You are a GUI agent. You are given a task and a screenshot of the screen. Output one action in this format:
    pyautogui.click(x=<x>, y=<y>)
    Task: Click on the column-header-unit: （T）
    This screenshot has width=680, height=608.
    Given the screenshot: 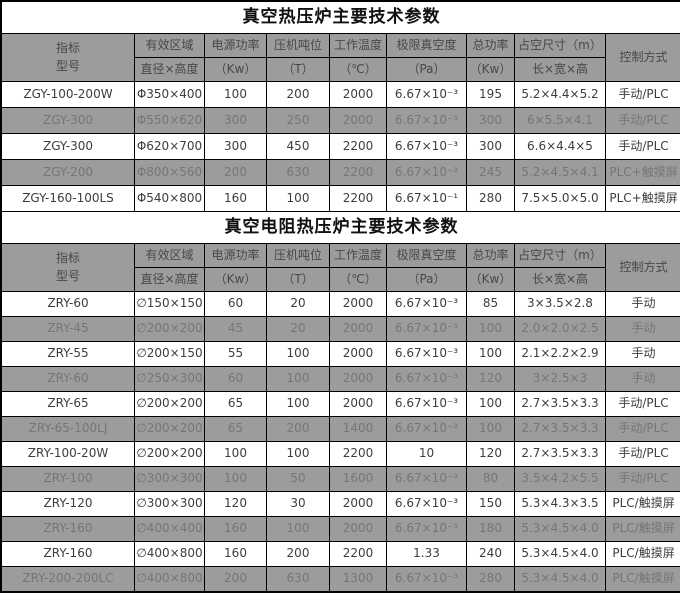 What is the action you would take?
    pyautogui.click(x=298, y=279)
    